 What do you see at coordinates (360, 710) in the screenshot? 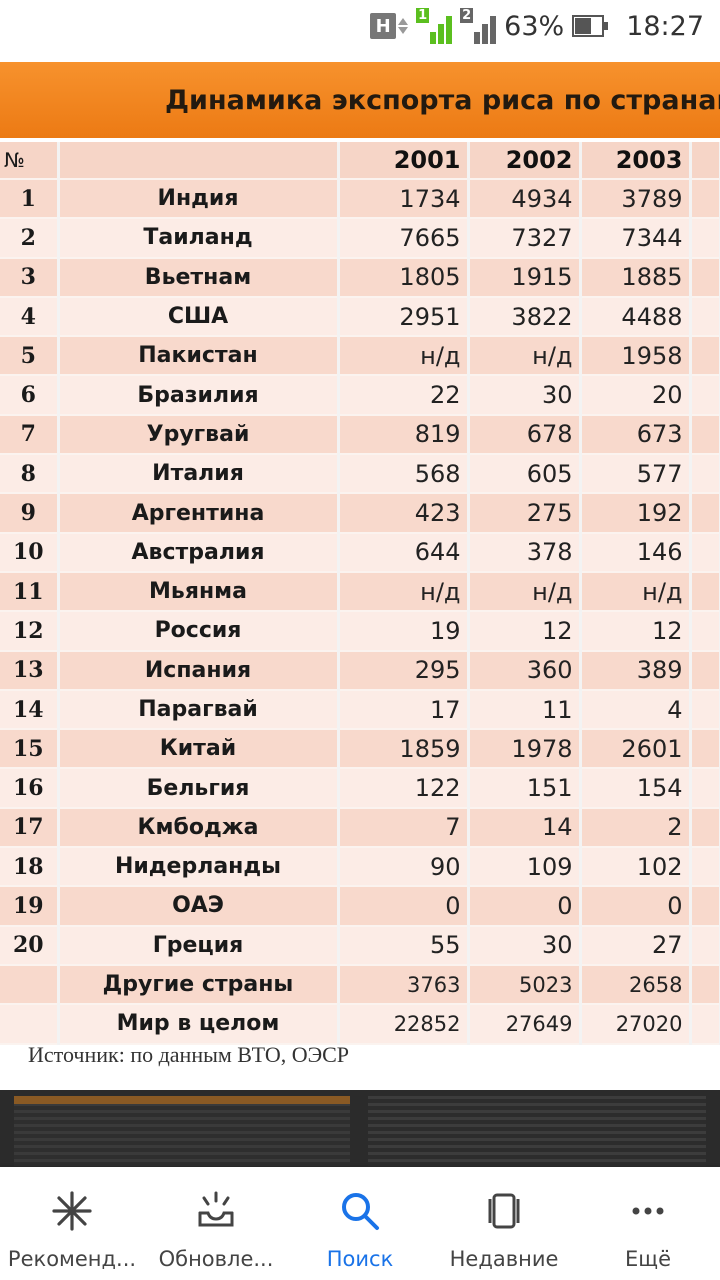
I see `table-row: 14 Парагвай 17 11 4` at bounding box center [360, 710].